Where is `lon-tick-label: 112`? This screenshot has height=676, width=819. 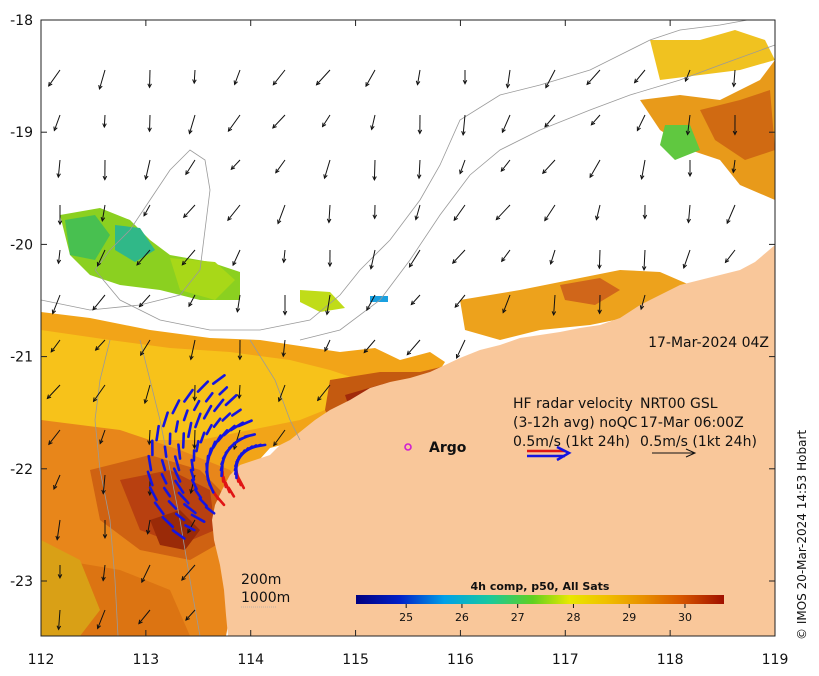 lon-tick-label: 112 is located at coordinates (41, 660).